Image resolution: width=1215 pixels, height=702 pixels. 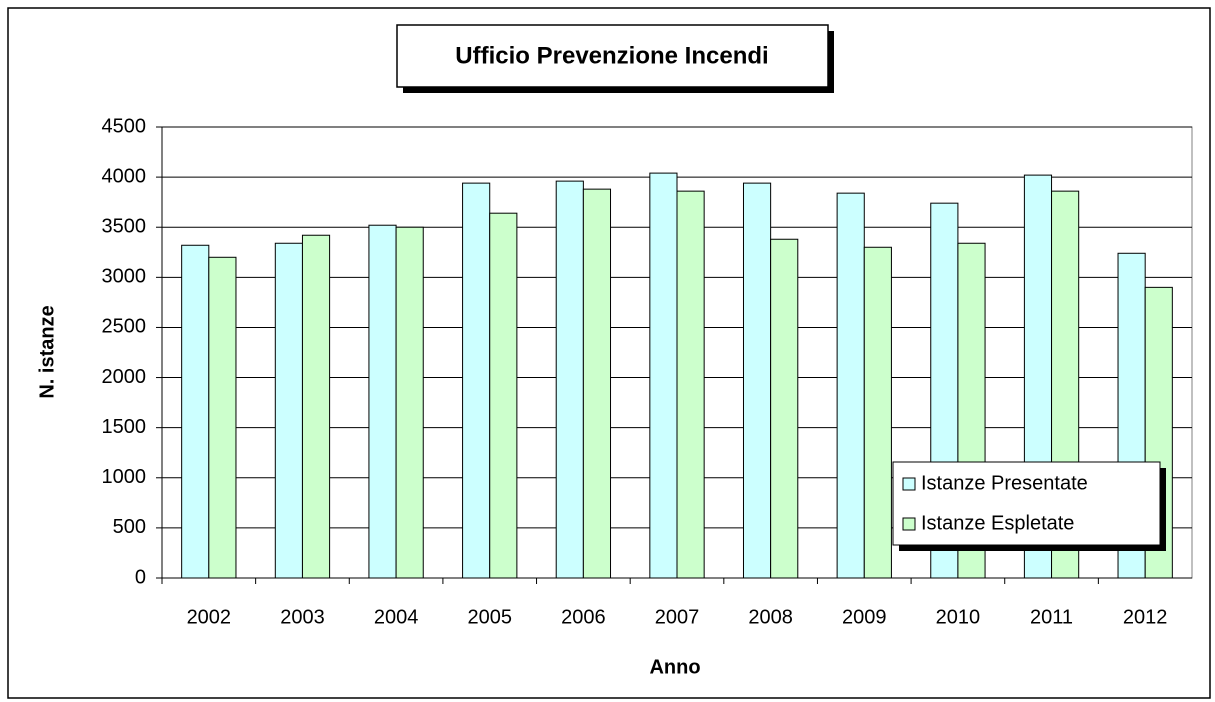 What do you see at coordinates (124, 126) in the screenshot?
I see `y-tick-label: 4500` at bounding box center [124, 126].